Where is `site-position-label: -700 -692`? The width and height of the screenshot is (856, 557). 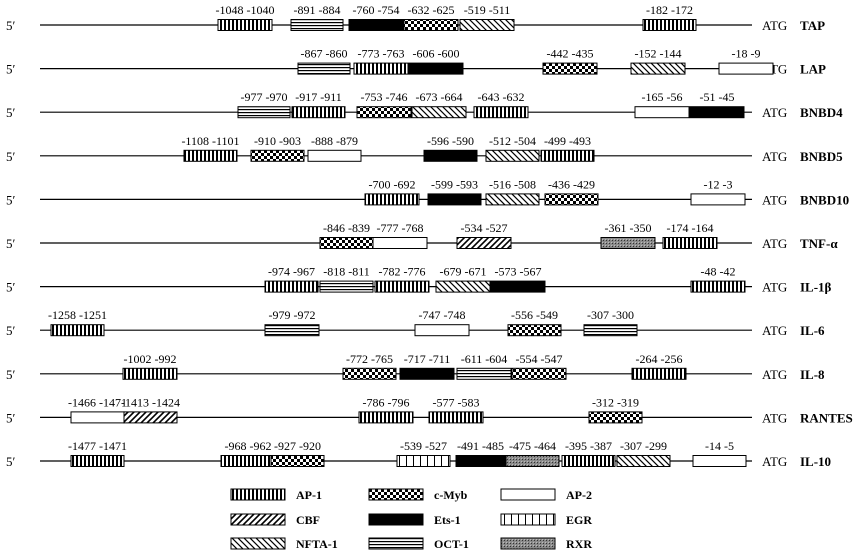
site-position-label: -700 -692 is located at coordinates (392, 184).